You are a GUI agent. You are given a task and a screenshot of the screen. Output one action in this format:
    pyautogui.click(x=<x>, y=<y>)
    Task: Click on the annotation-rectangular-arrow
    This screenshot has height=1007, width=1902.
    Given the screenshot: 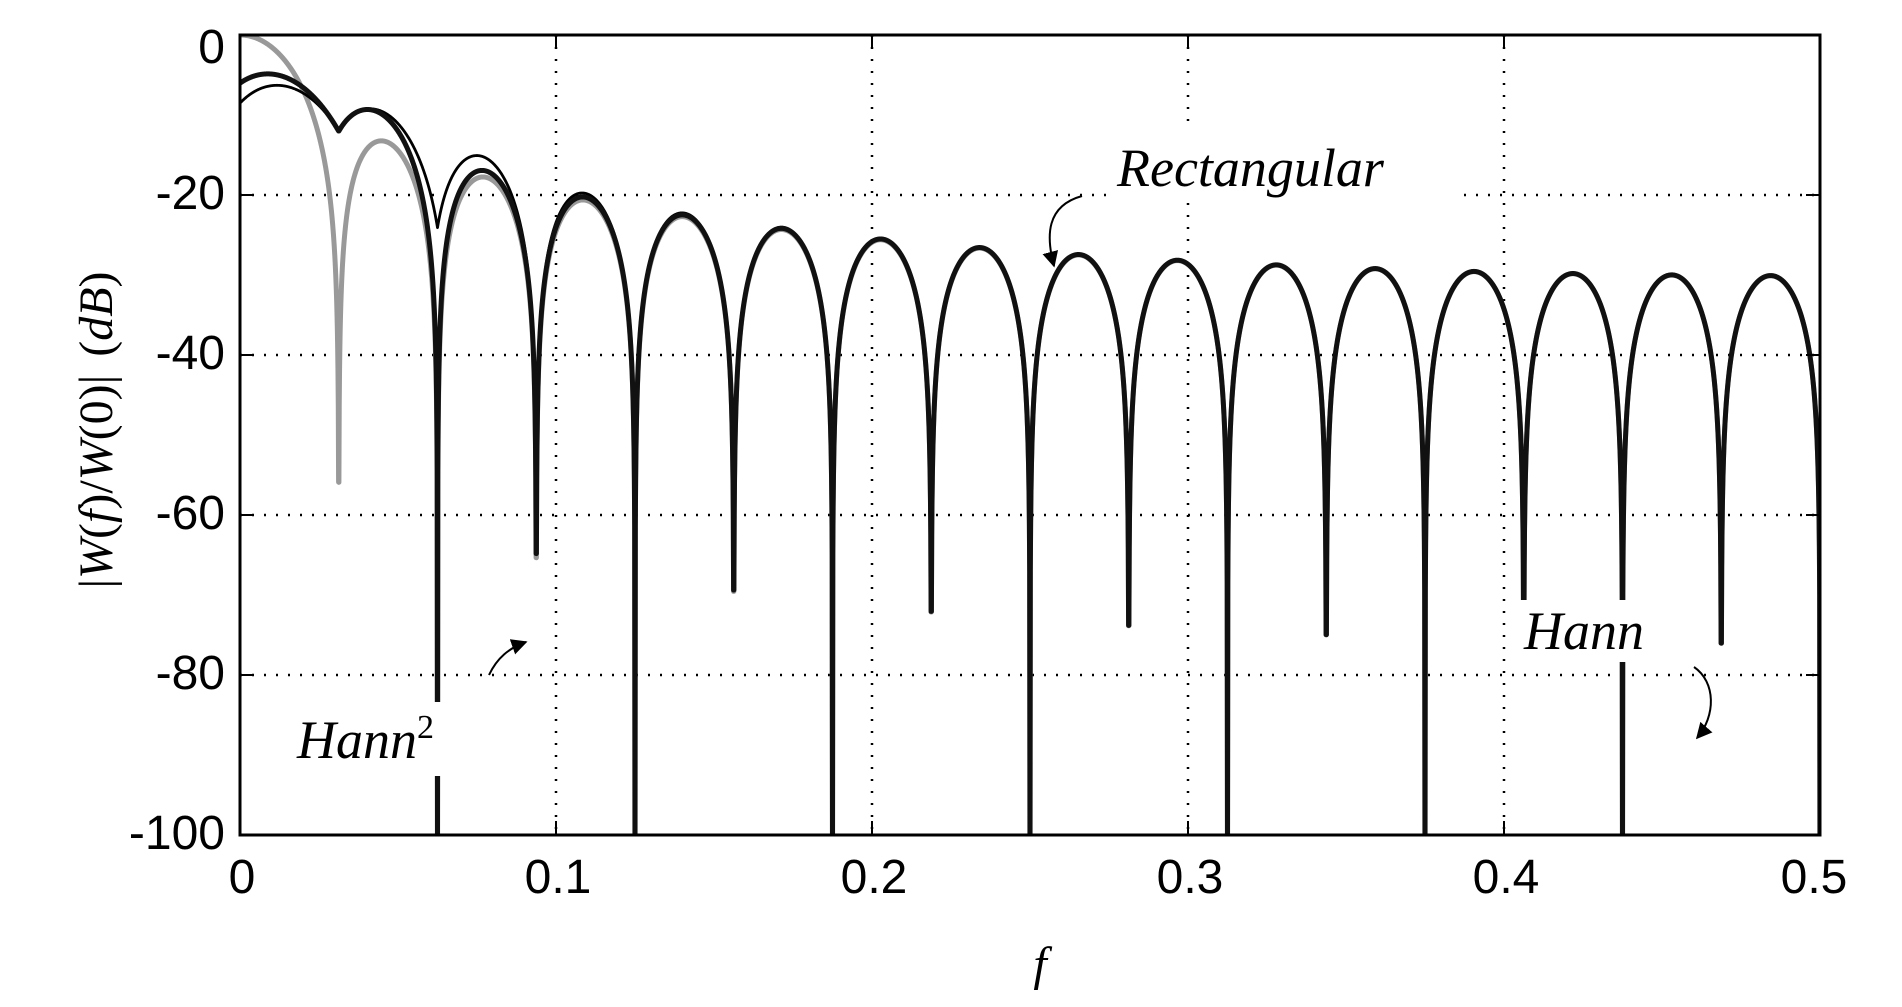 What is the action you would take?
    pyautogui.click(x=1062, y=231)
    